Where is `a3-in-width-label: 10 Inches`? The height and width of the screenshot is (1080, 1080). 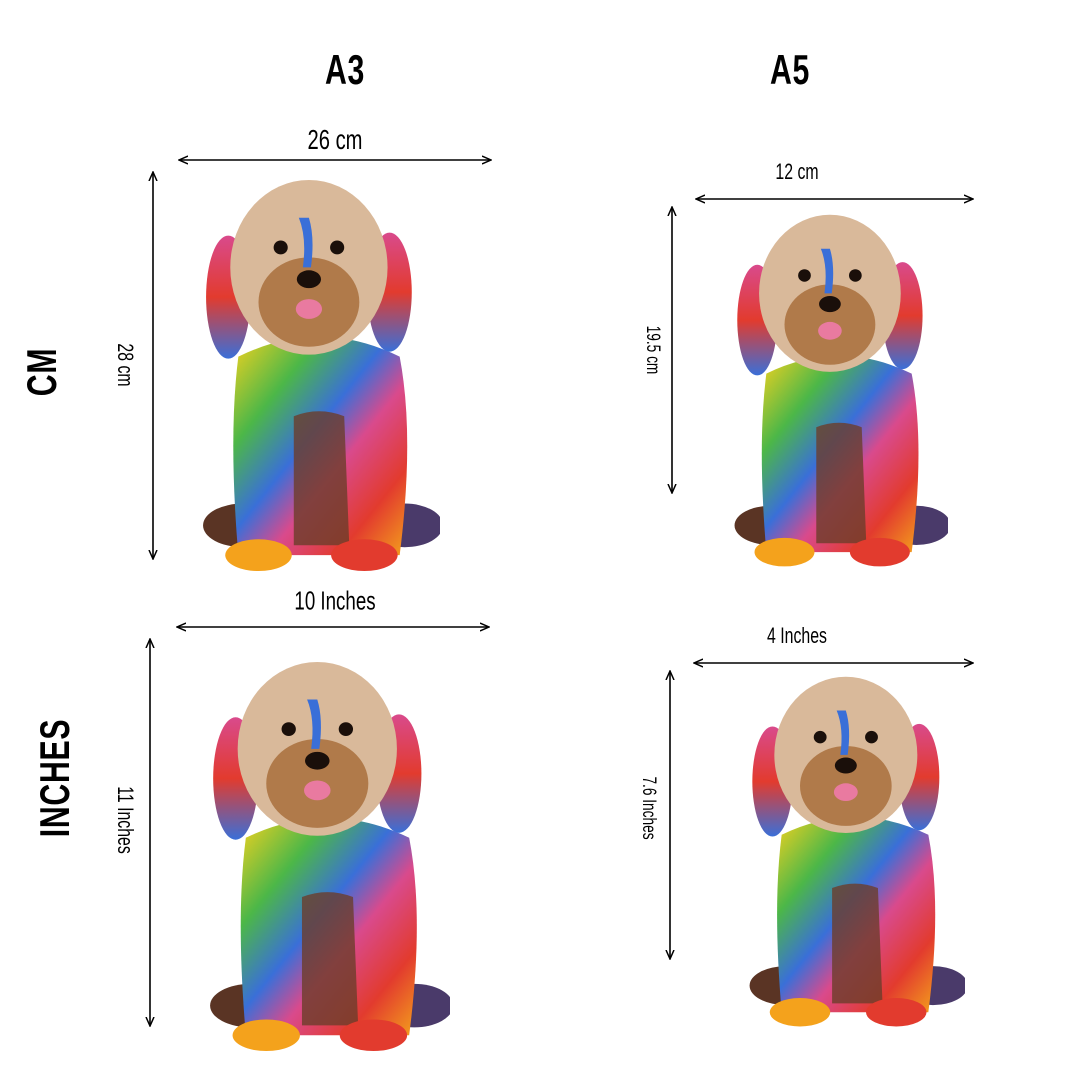 a3-in-width-label: 10 Inches is located at coordinates (335, 600).